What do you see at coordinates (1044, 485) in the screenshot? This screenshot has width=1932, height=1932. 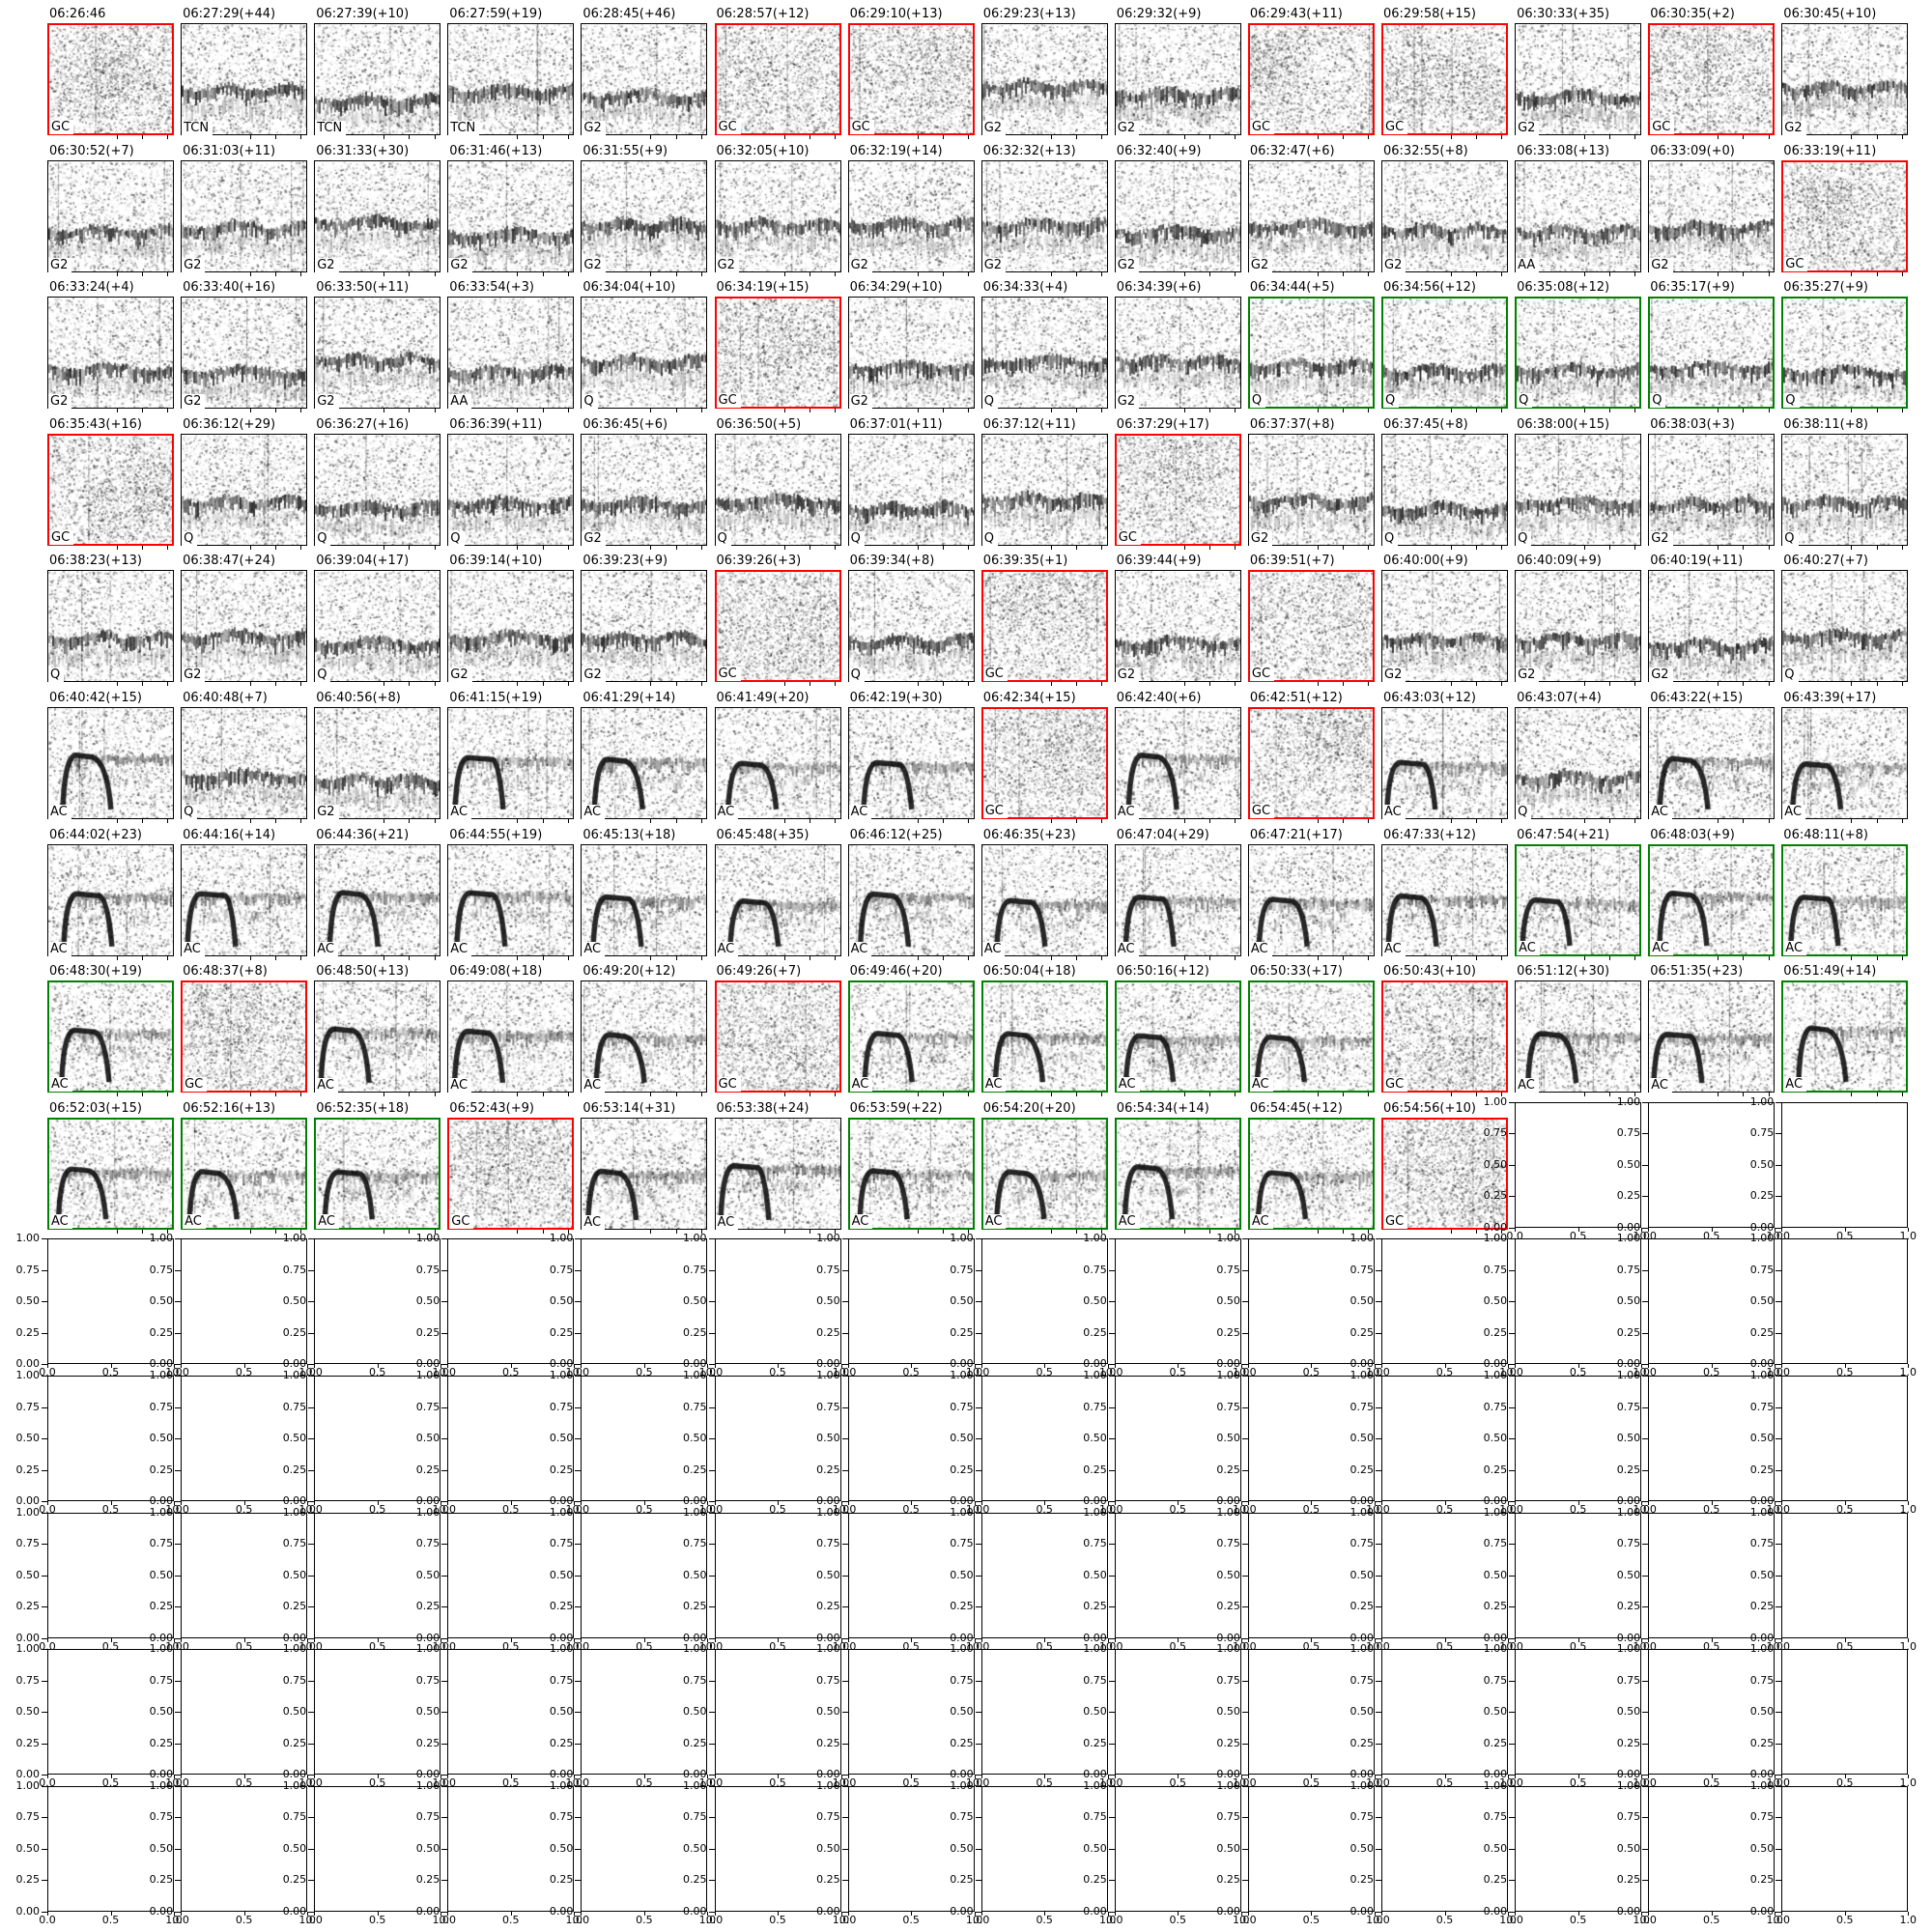 I see `spectrogram-panel: 06:37:12(+11) Q` at bounding box center [1044, 485].